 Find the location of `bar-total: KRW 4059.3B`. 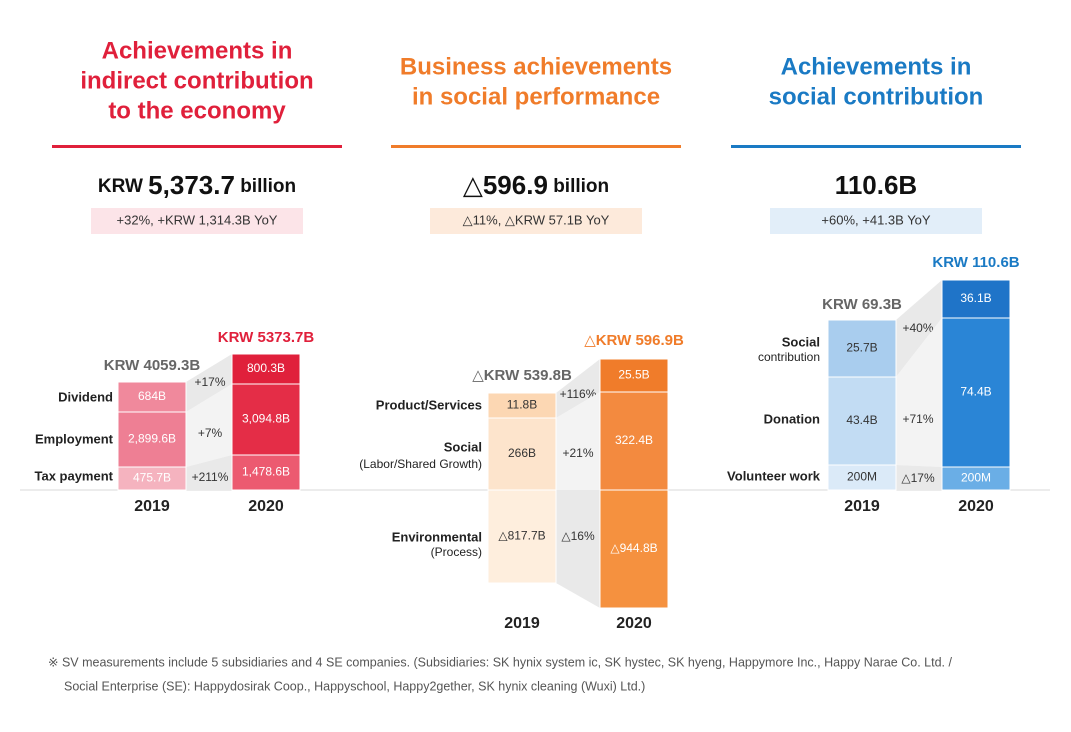

bar-total: KRW 4059.3B is located at coordinates (152, 365).